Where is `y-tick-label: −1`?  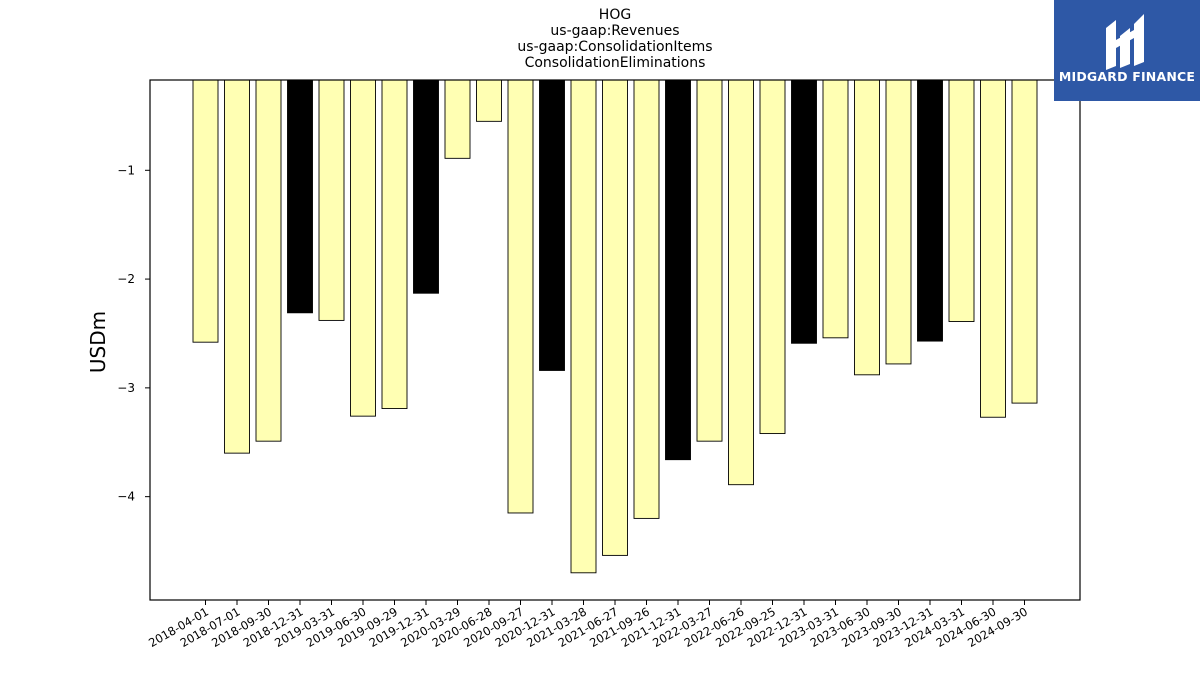
y-tick-label: −1 is located at coordinates (126, 170).